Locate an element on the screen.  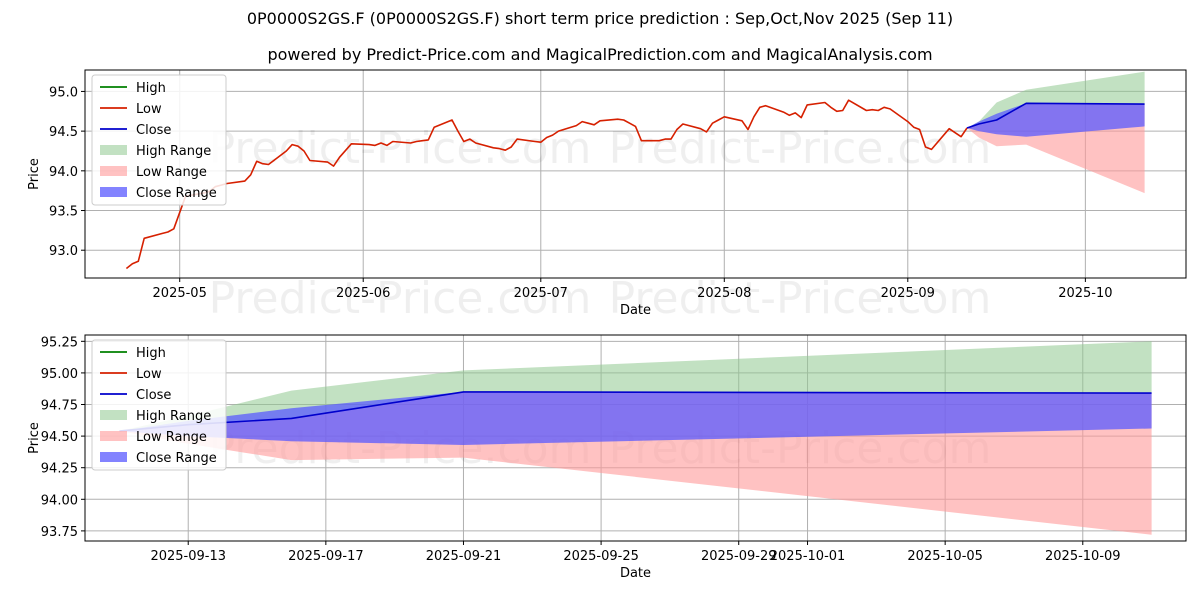
x-tick-label: 2025-10-01 is located at coordinates (808, 556).